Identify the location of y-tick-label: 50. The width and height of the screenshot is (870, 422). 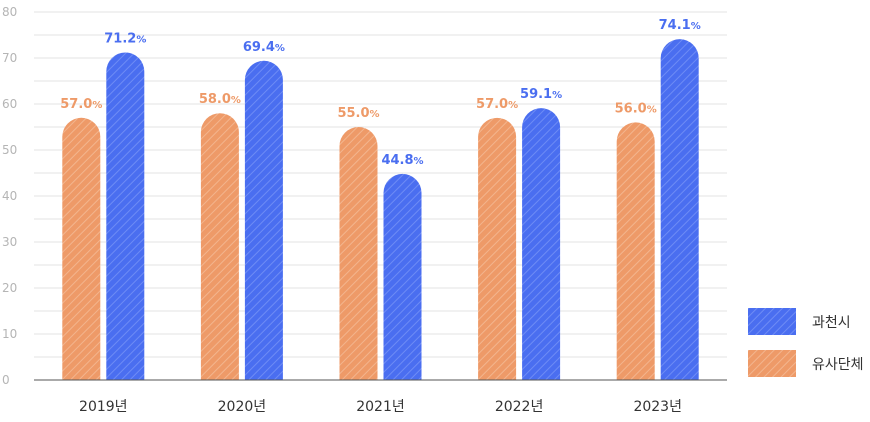
(9, 150).